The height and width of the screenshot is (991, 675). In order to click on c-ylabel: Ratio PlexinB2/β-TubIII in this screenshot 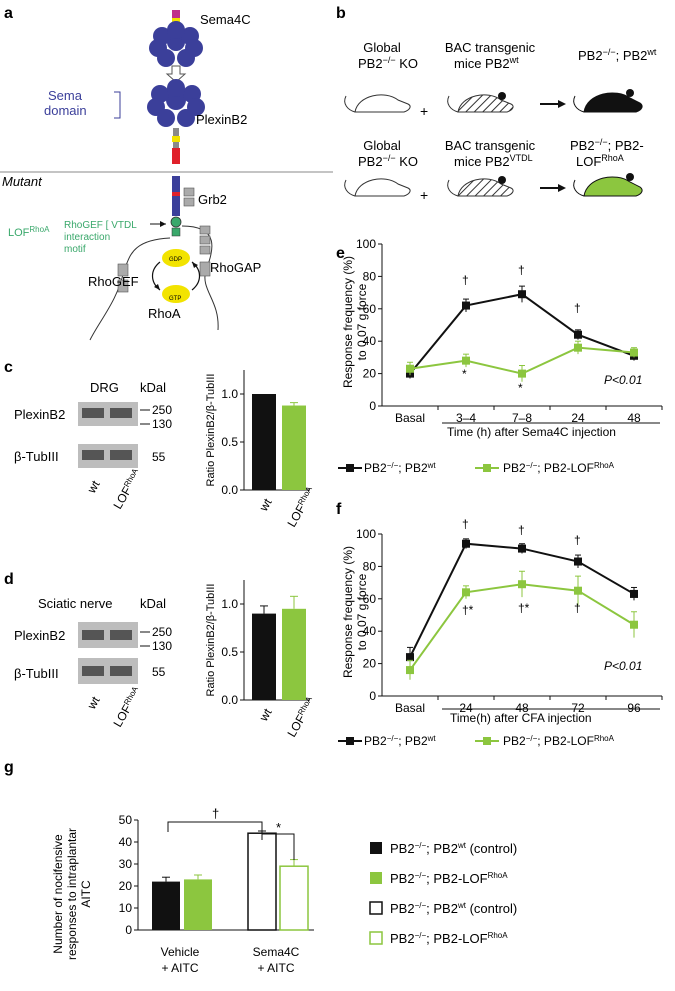, I will do `click(211, 430)`.